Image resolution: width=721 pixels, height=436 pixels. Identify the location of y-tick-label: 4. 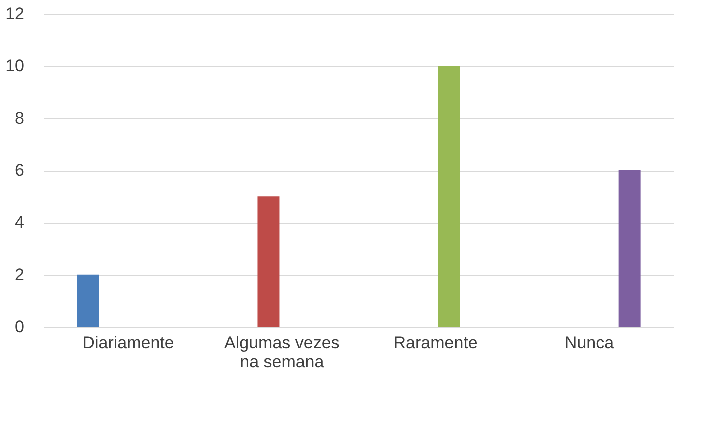
(19, 222).